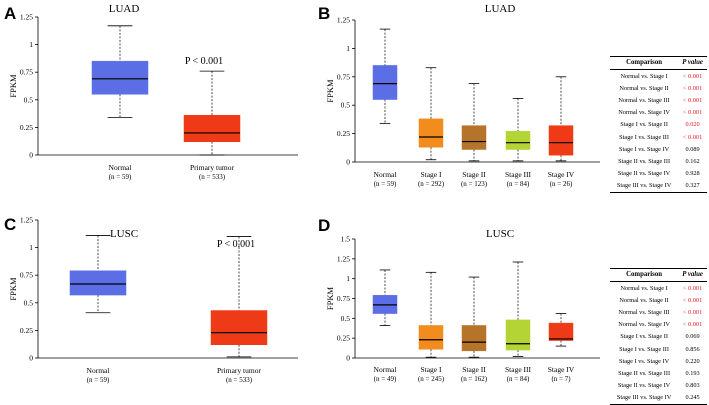 This screenshot has width=709, height=405. What do you see at coordinates (330, 91) in the screenshot?
I see `panel-b-y-label: FPKM` at bounding box center [330, 91].